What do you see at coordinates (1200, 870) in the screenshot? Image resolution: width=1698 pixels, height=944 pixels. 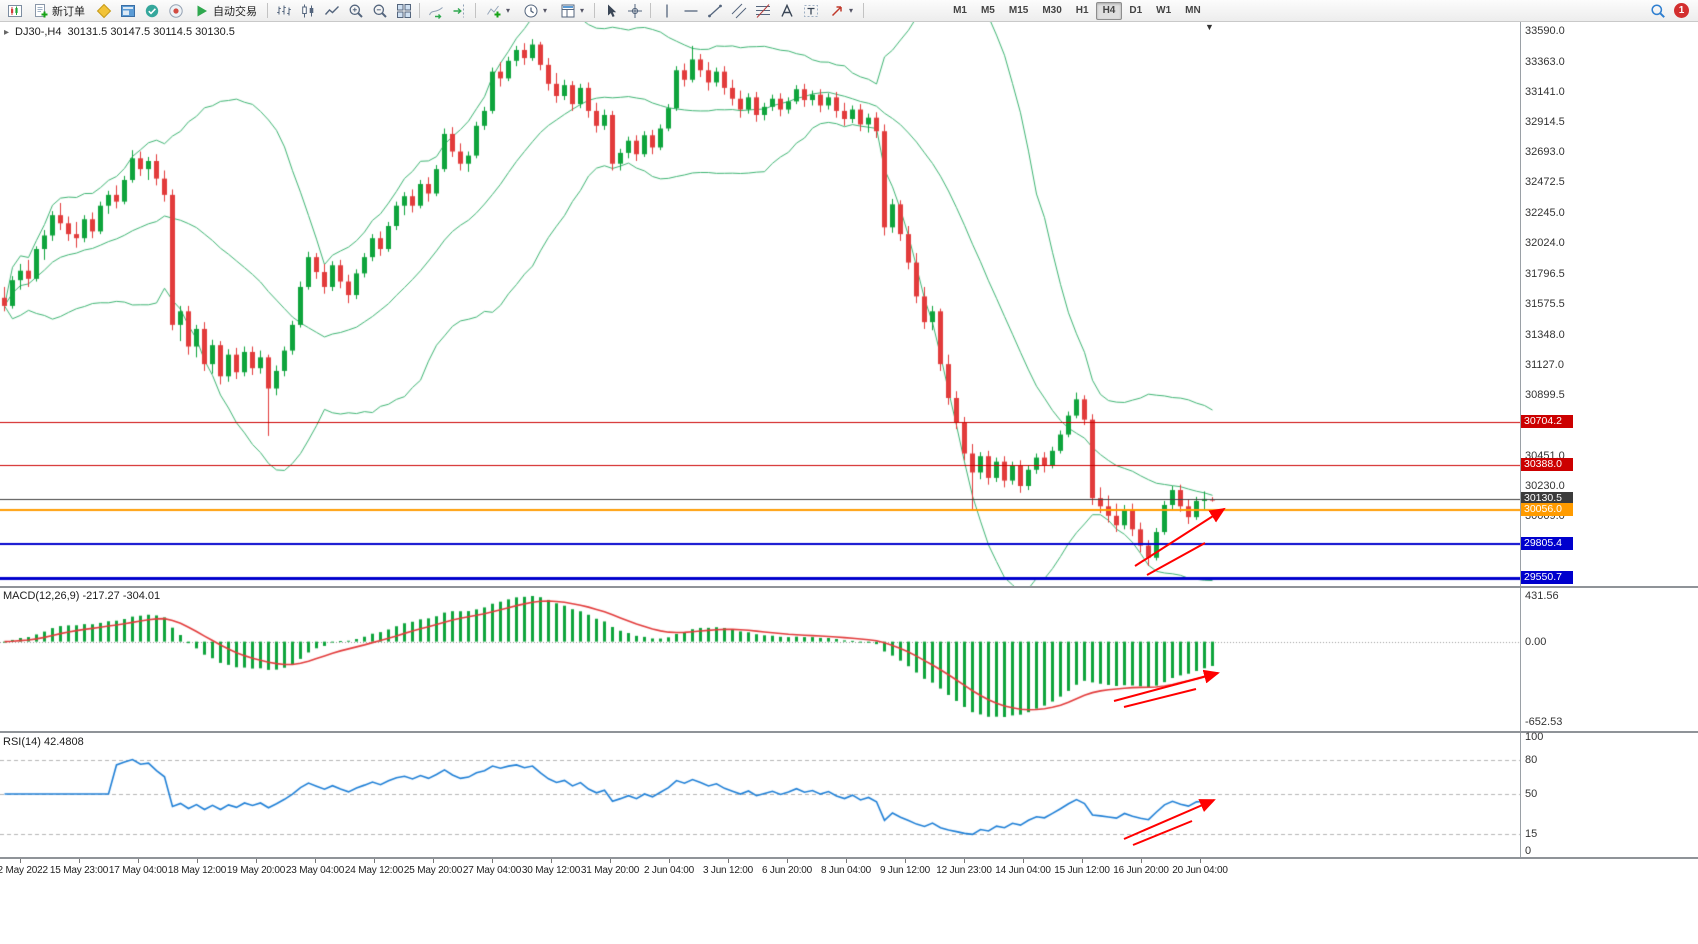 I see `time-label: 20 Jun 04:00` at bounding box center [1200, 870].